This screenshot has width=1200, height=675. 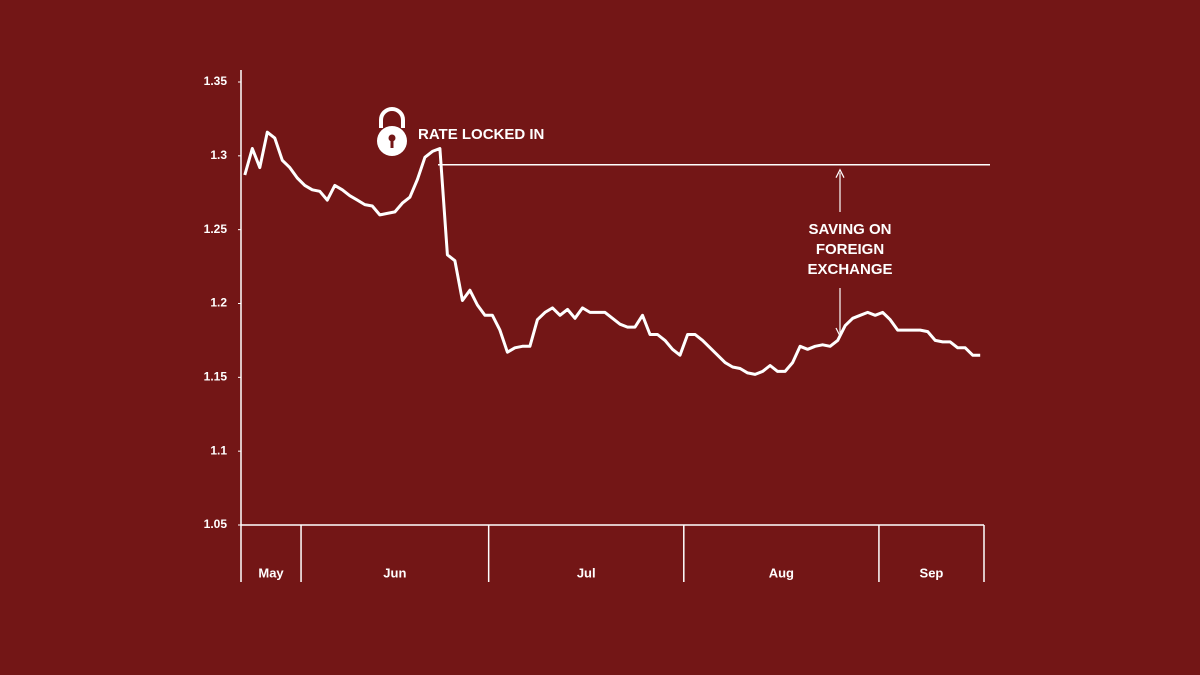 I want to click on x-tick-label: Aug, so click(x=781, y=572).